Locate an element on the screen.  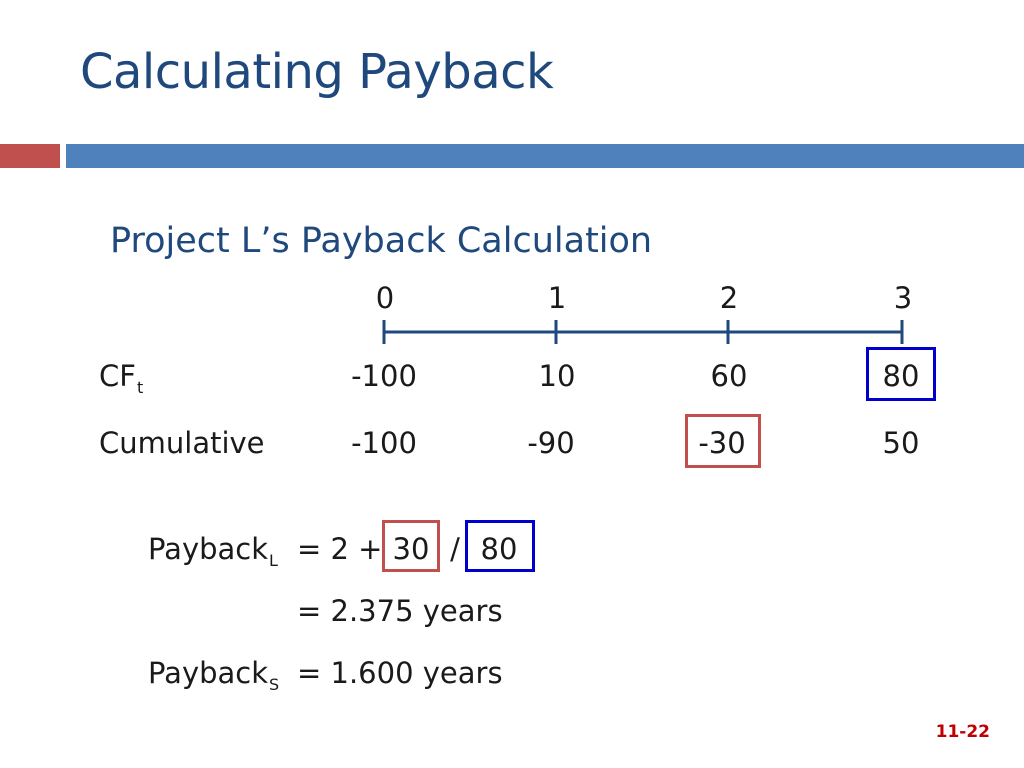
cf-year3-highlight-box is located at coordinates (901, 374).